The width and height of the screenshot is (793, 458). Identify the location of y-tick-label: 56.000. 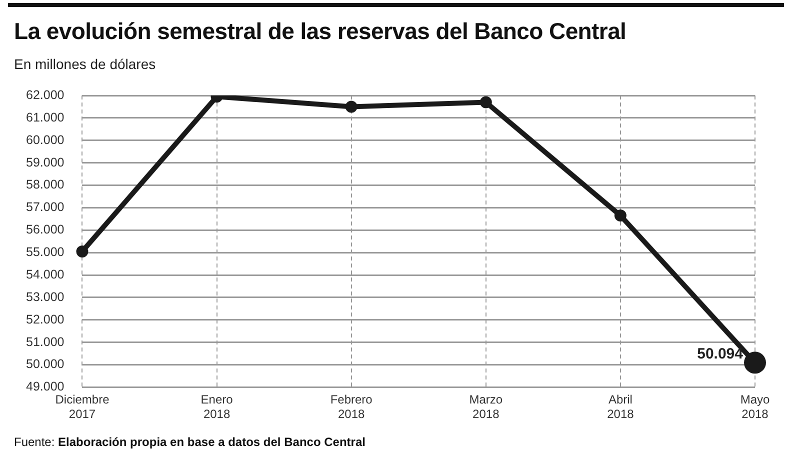
(45, 229).